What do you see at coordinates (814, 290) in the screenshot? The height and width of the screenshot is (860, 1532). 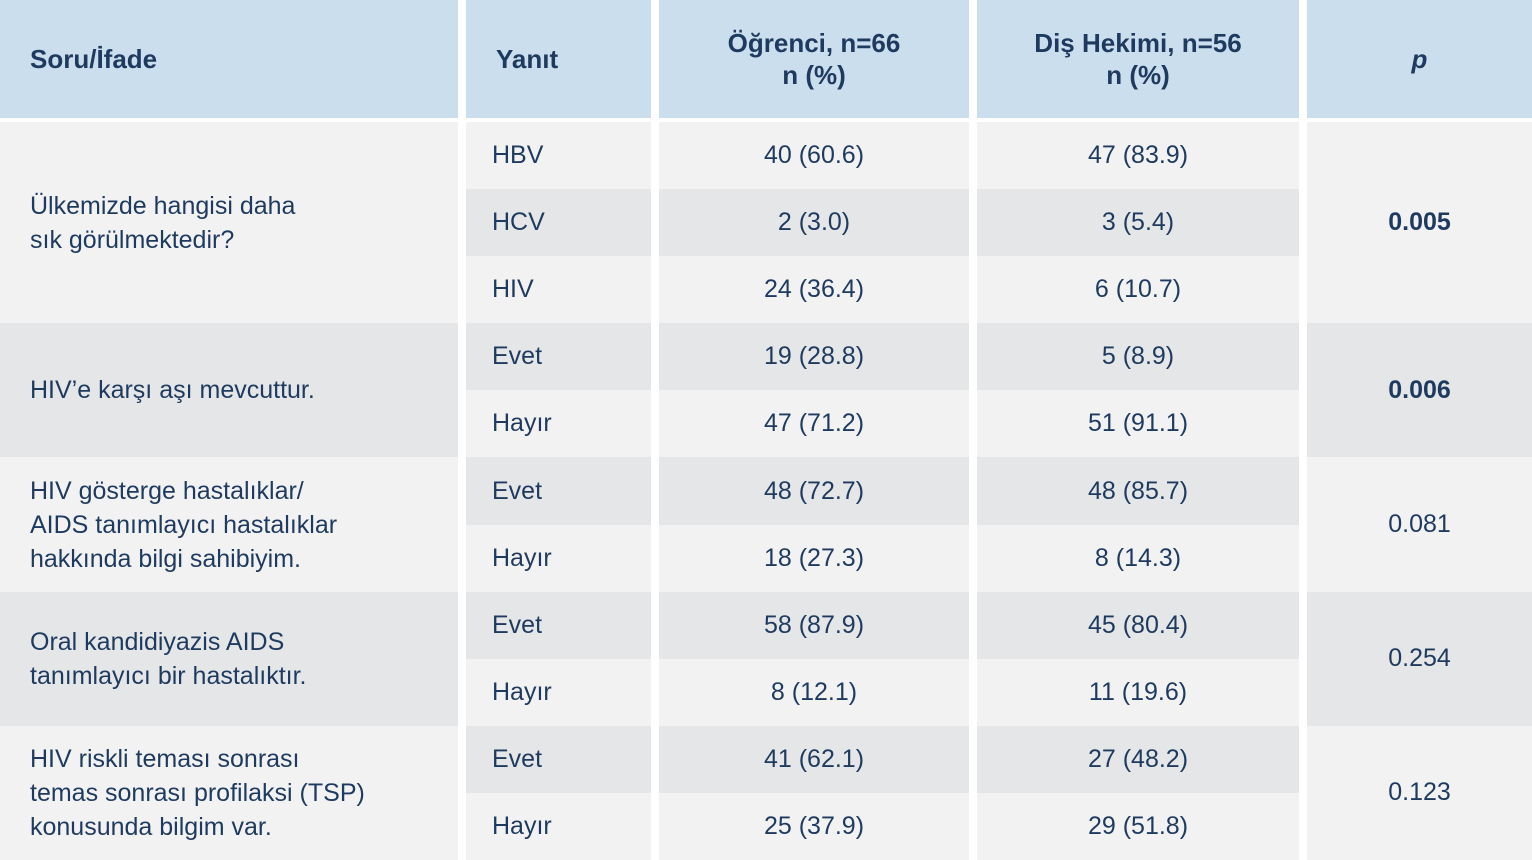 I see `student-value-cell: 24 (36.4)` at bounding box center [814, 290].